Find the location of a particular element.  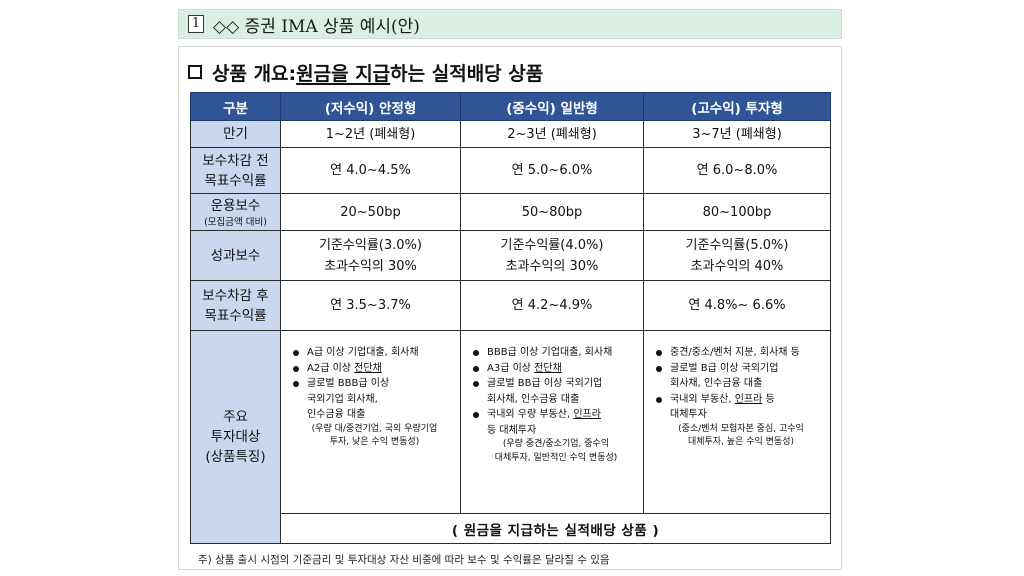

header-category: 구분 is located at coordinates (235, 106).